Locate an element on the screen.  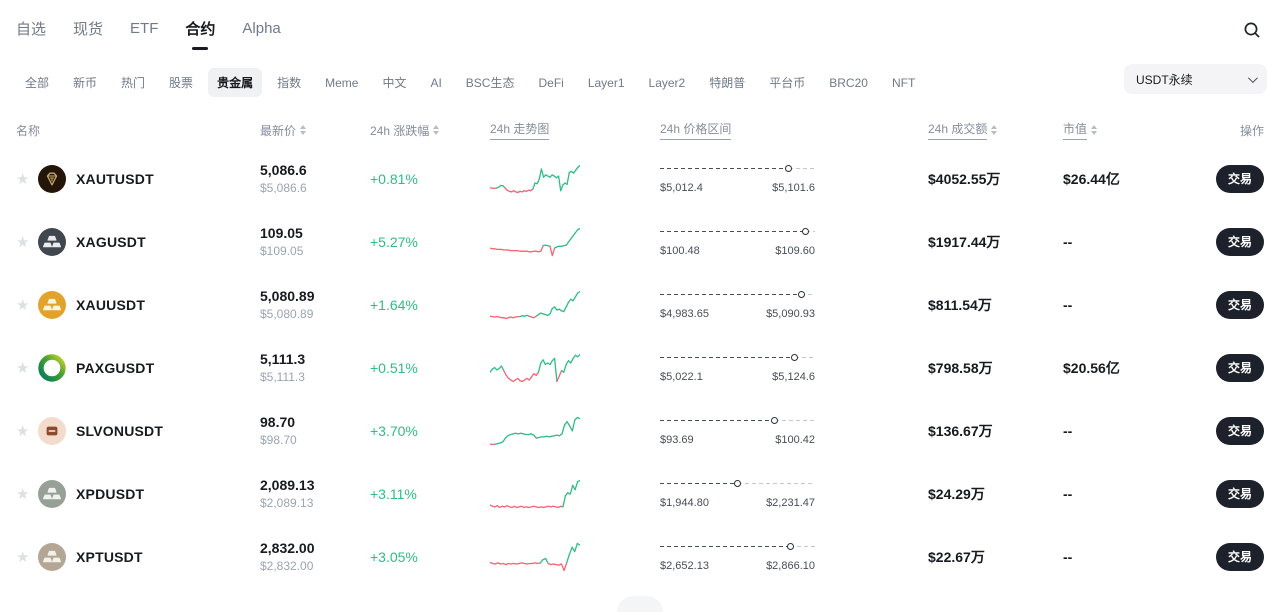
change-24h: +3.70% is located at coordinates (394, 430).